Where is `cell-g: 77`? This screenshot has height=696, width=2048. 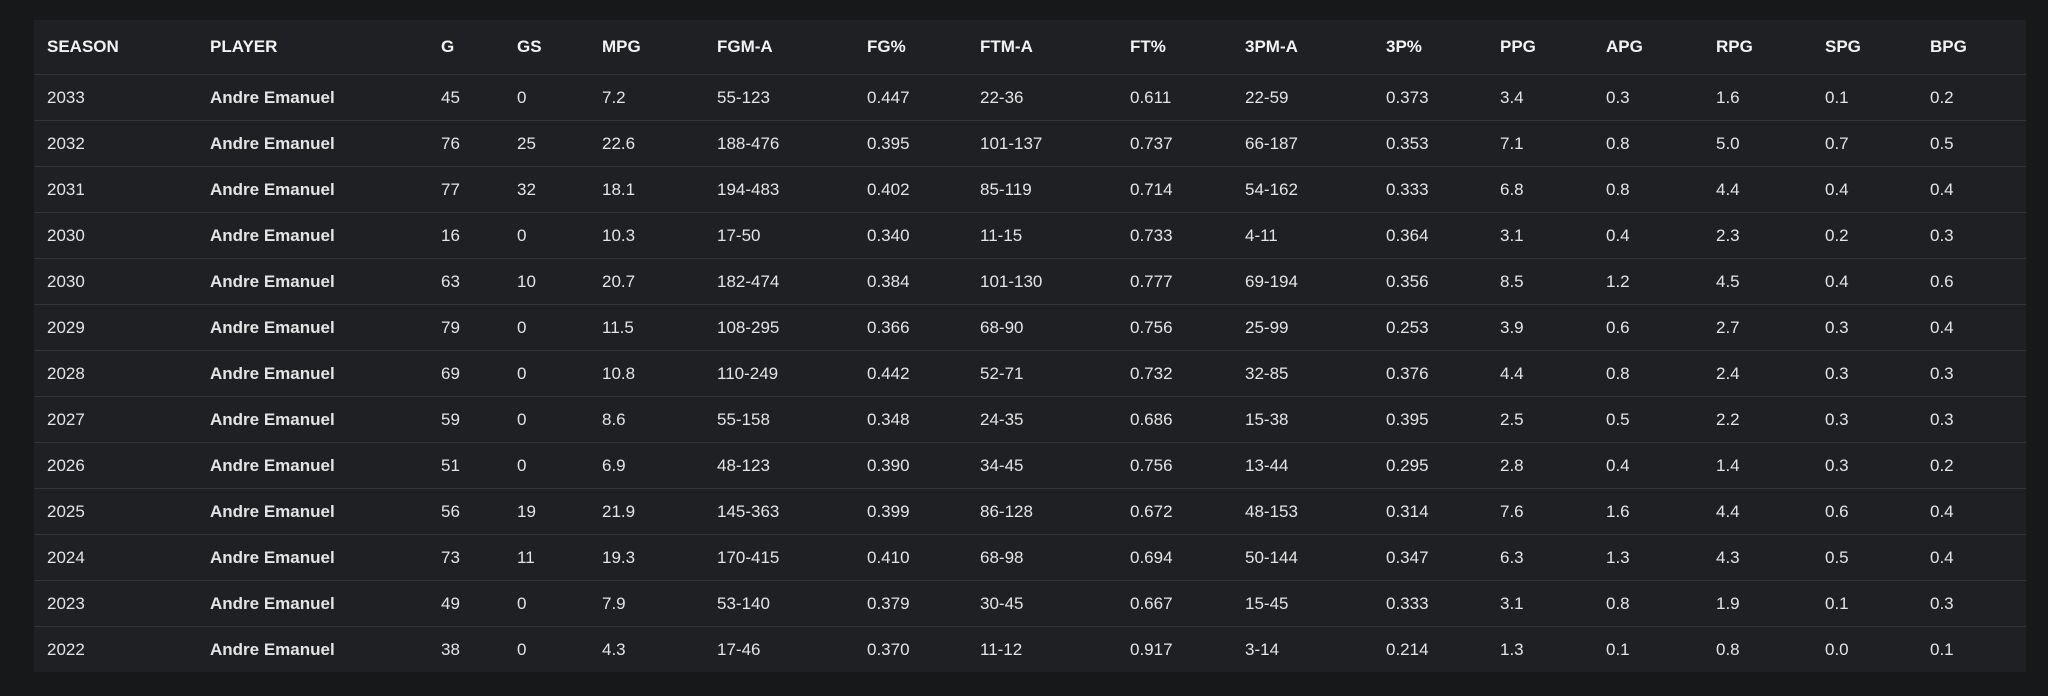
cell-g: 77 is located at coordinates (466, 189).